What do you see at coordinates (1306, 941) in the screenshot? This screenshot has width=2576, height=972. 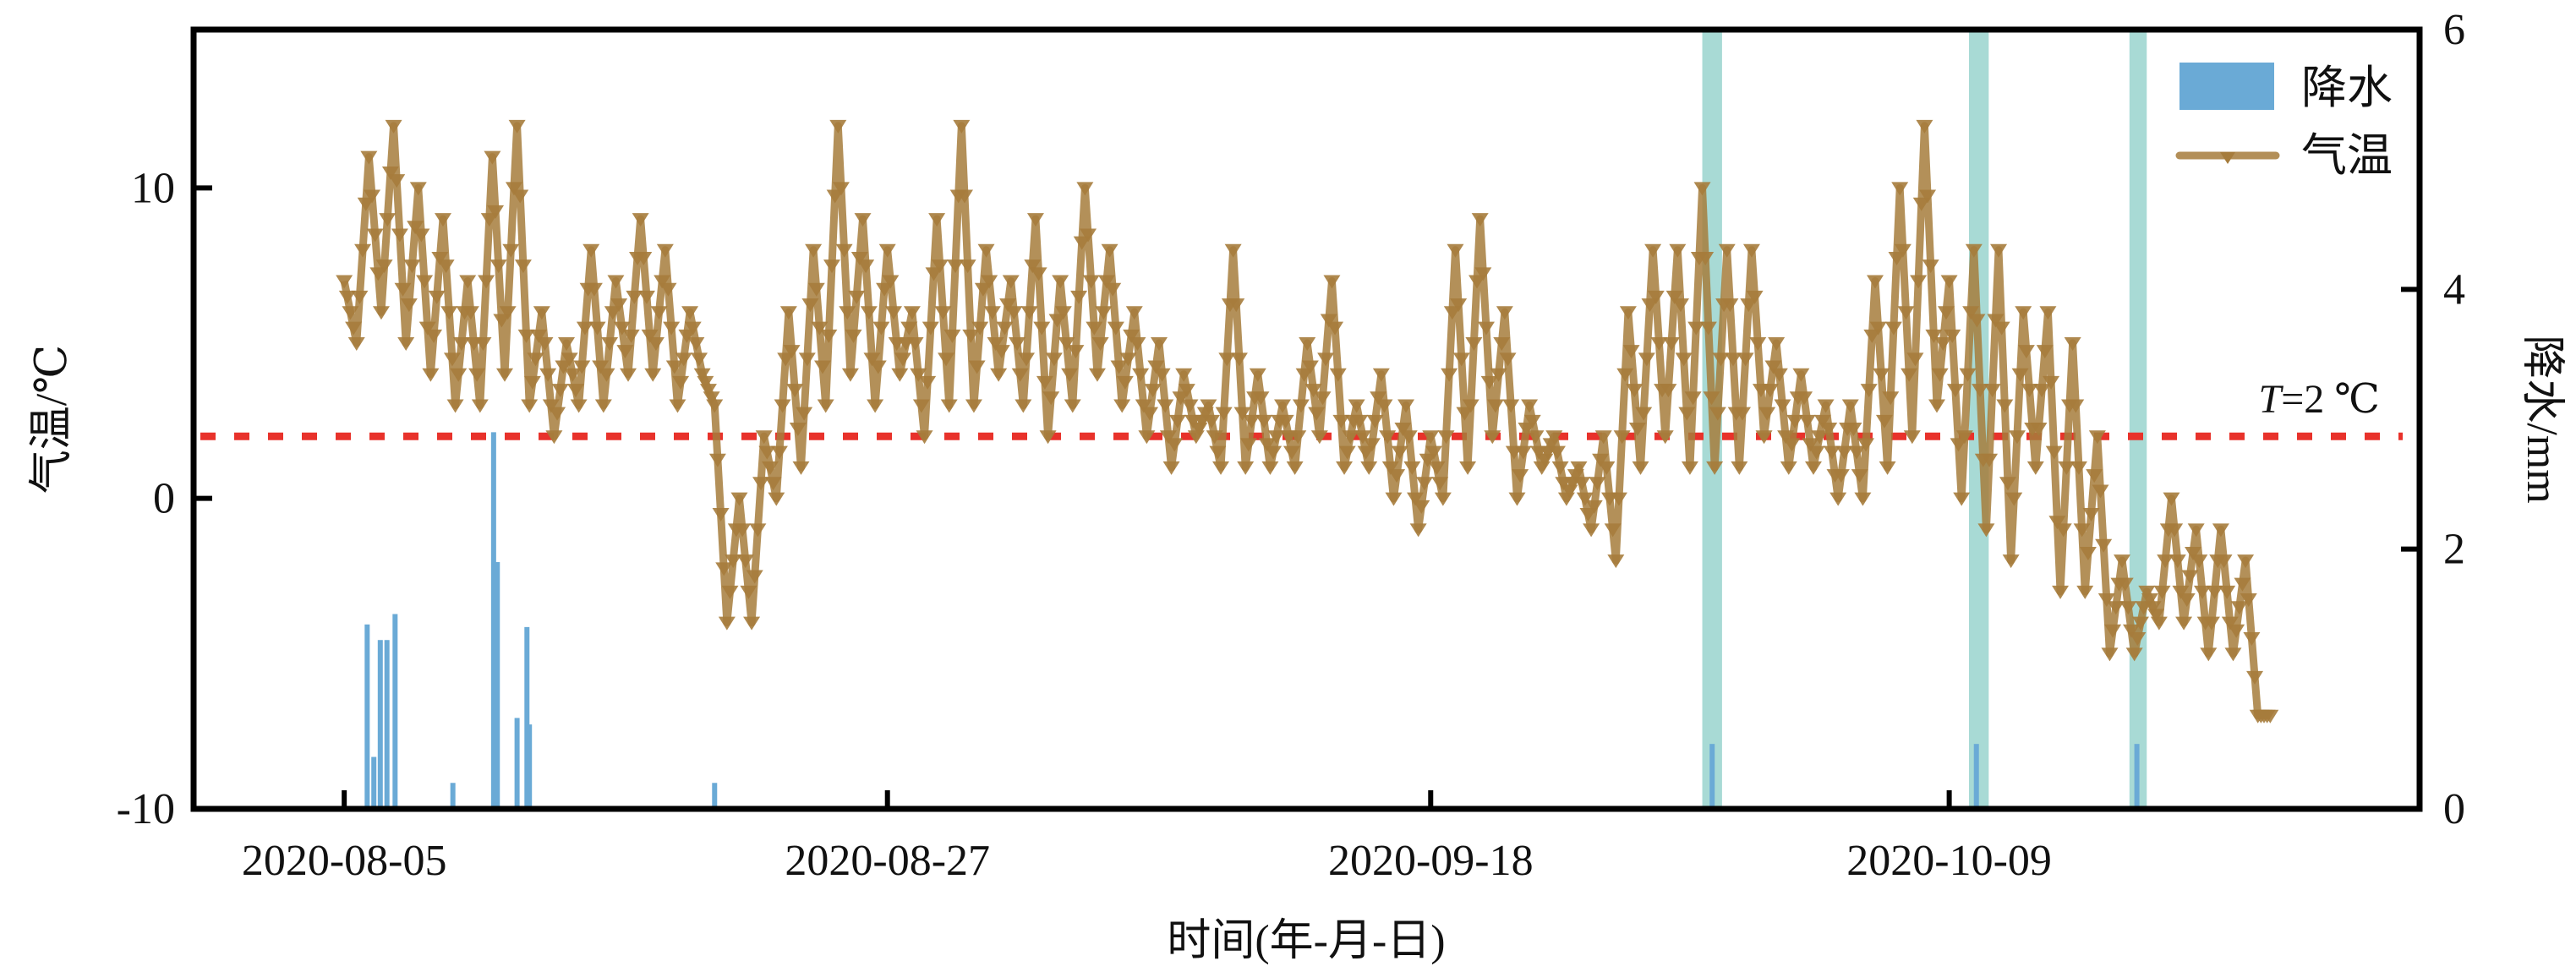 I see `x-axis-label: 时间(年-月-日)` at bounding box center [1306, 941].